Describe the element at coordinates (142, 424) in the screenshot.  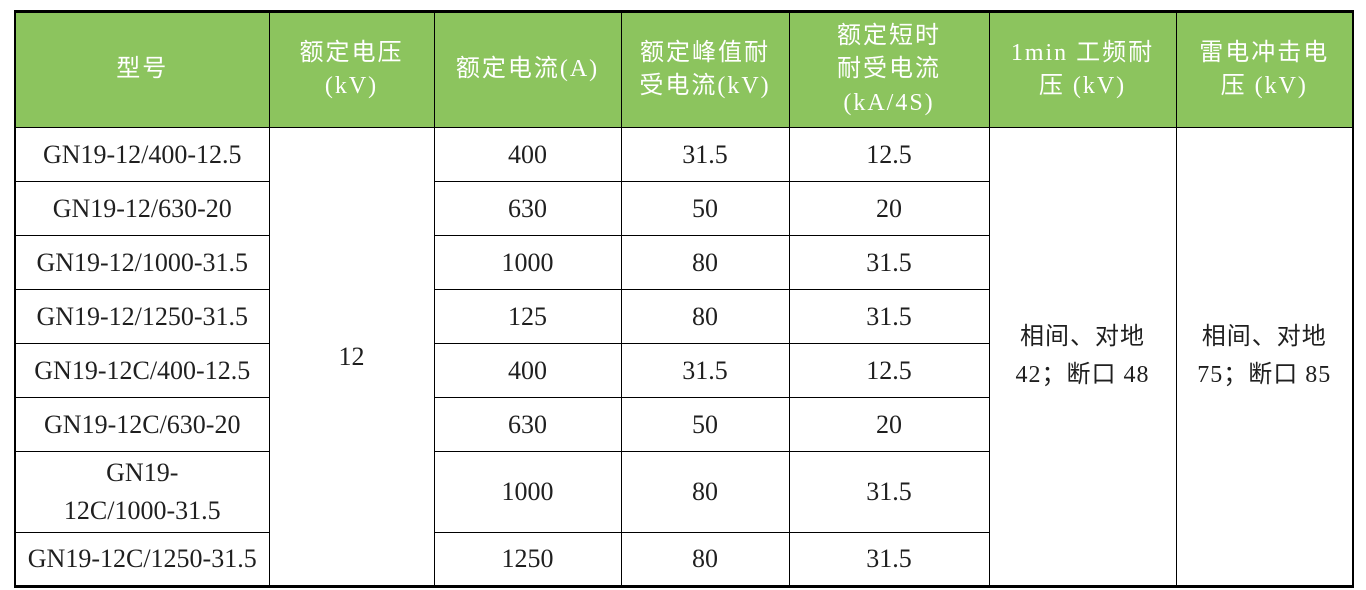
I see `model-cell: GN19-12C/630-20` at that location.